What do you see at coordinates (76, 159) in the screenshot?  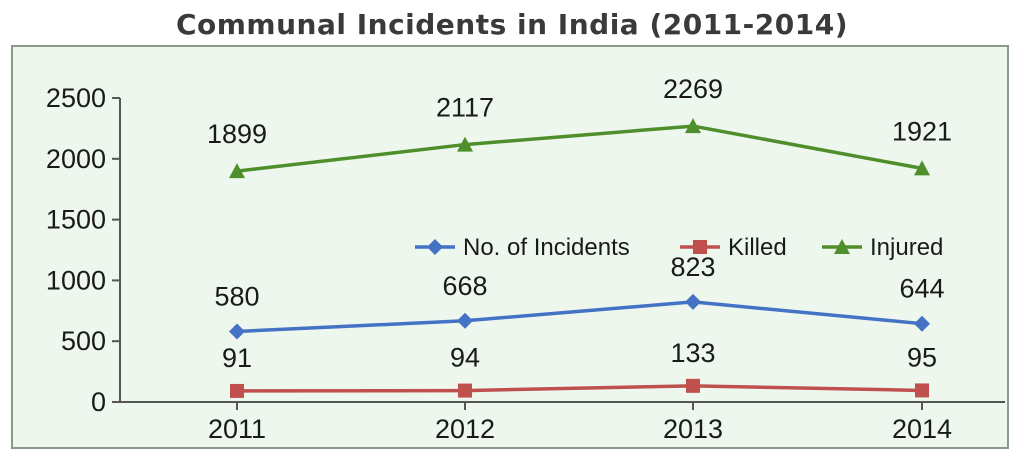 I see `y-tick-label: 2000` at bounding box center [76, 159].